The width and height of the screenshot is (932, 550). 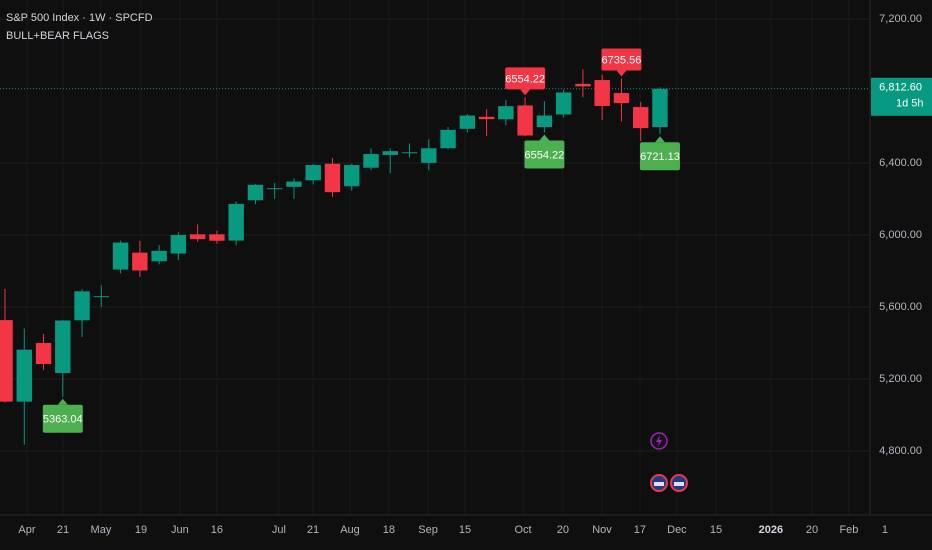 I want to click on flag-label: 5363.04, so click(x=63, y=420).